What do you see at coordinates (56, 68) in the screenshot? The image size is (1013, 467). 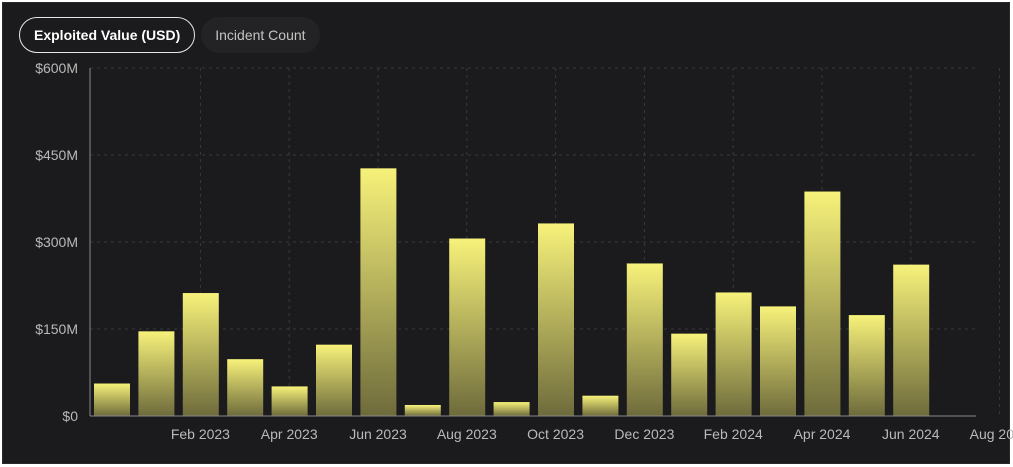 I see `y-tick-label: $600M` at bounding box center [56, 68].